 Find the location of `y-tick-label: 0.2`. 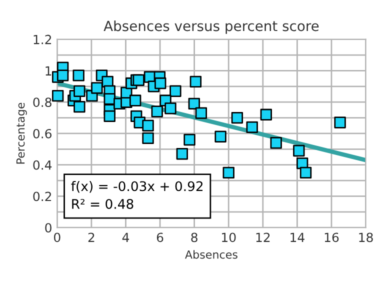

y-tick-label: 0.2 is located at coordinates (42, 197).